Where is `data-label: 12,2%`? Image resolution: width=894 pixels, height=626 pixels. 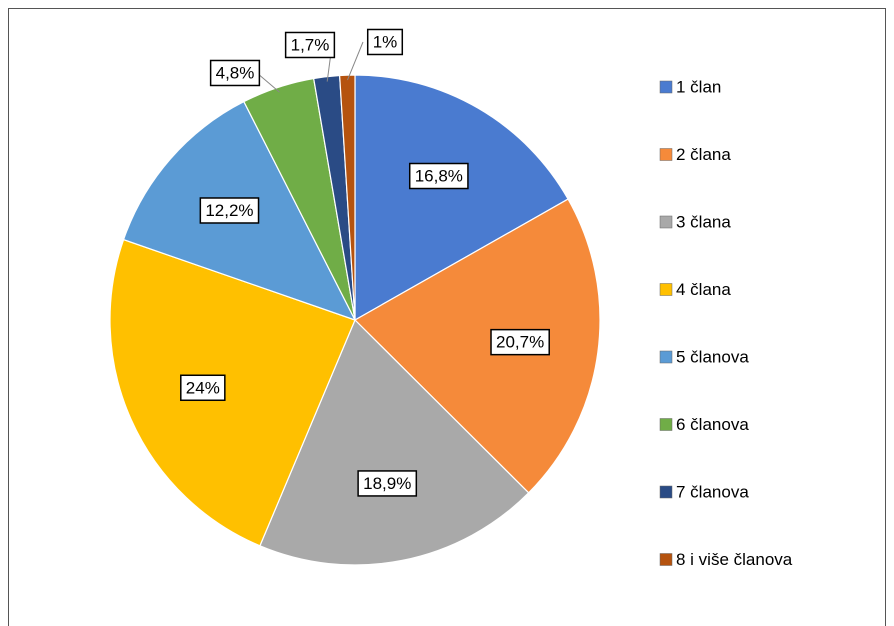 data-label: 12,2% is located at coordinates (229, 210).